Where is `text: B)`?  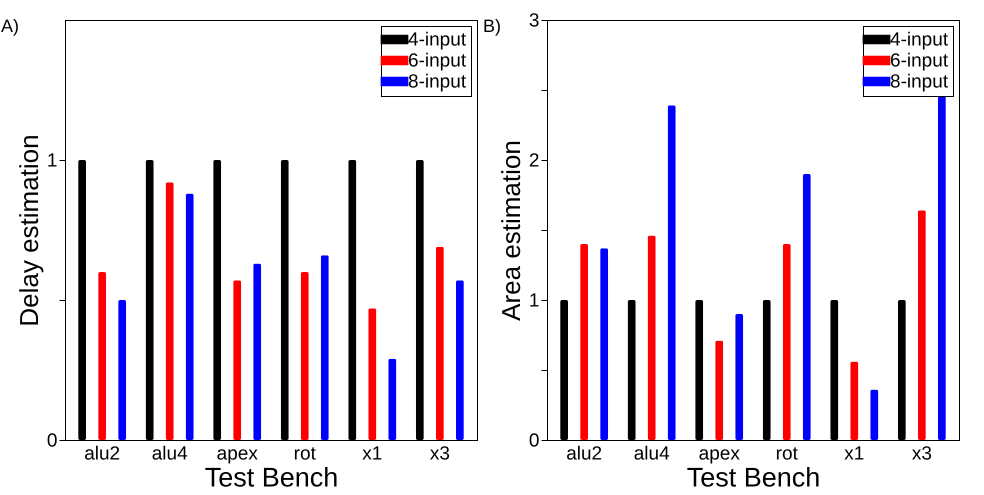 text: B) is located at coordinates (492, 26).